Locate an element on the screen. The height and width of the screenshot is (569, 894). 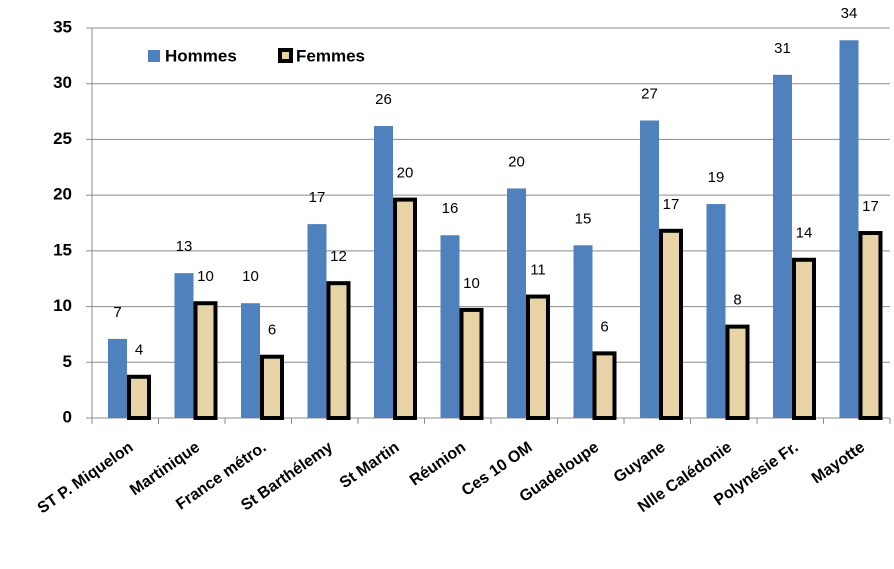
y-tick-label: 35 is located at coordinates (62, 26).